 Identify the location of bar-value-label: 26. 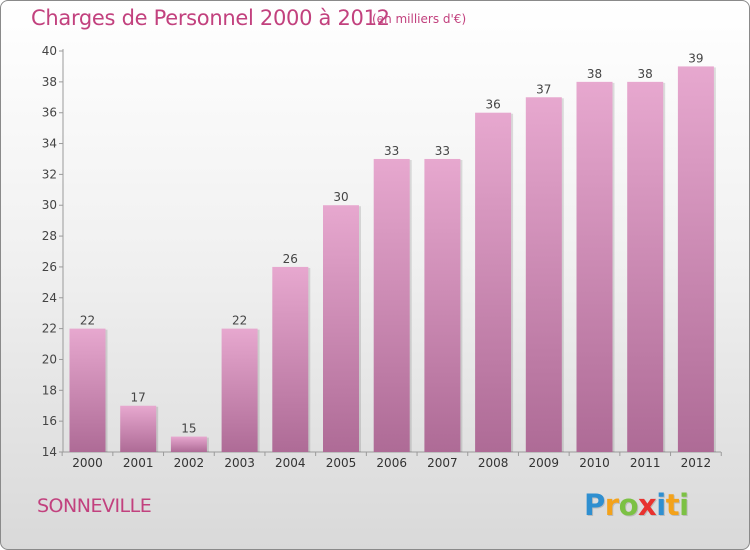
(290, 259).